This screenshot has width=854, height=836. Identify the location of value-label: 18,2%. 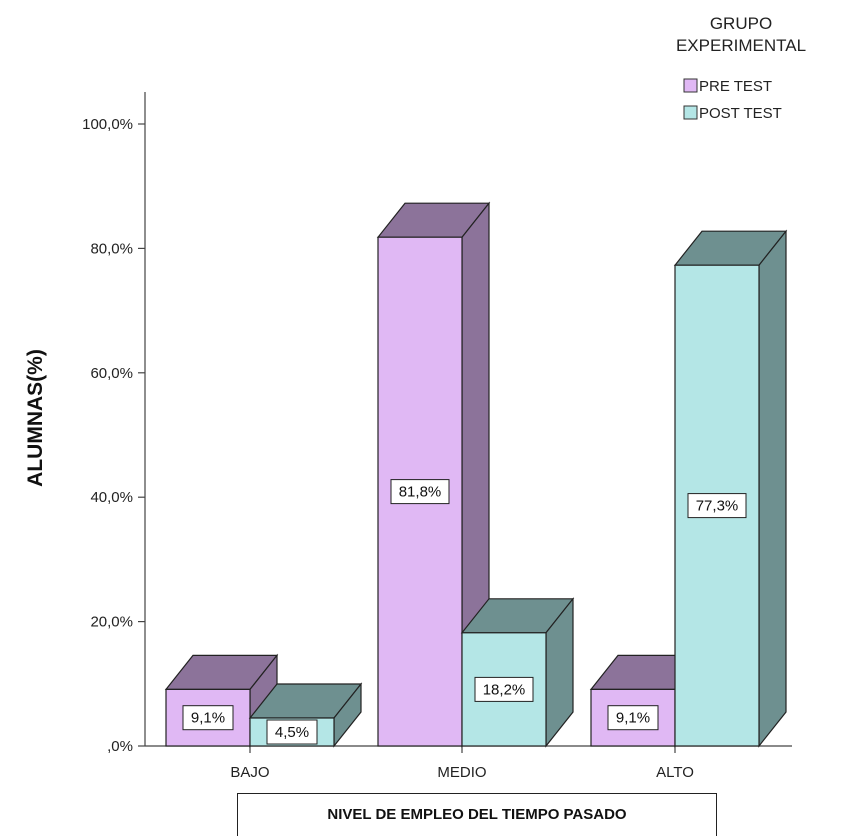
(504, 689).